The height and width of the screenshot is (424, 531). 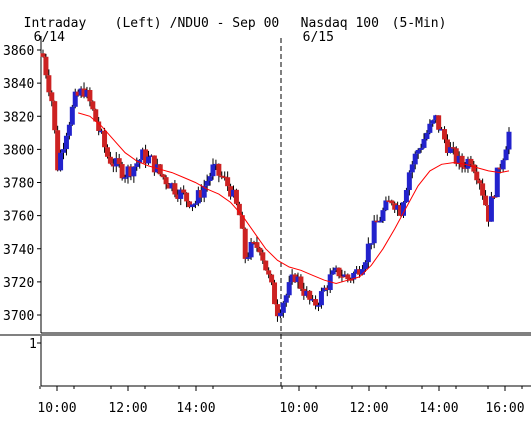 I want to click on day2-label-wrap: 6/15, so click(x=310, y=31).